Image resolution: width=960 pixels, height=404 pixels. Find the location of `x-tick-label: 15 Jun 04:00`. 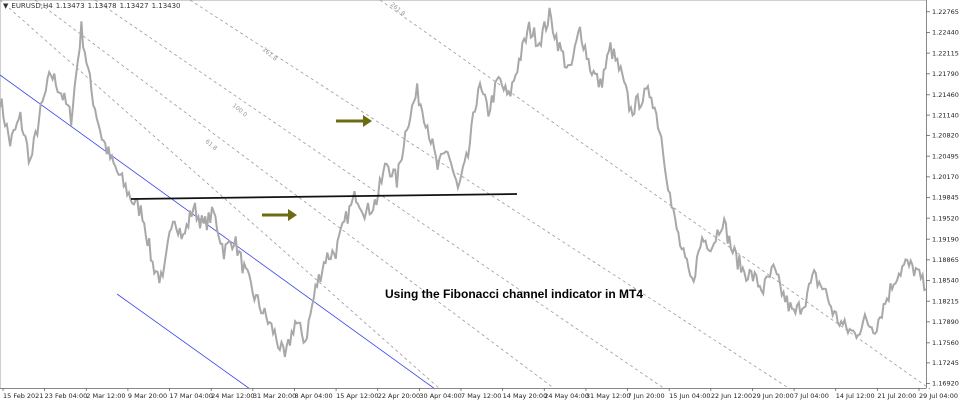

x-tick-label: 15 Jun 04:00 is located at coordinates (689, 396).